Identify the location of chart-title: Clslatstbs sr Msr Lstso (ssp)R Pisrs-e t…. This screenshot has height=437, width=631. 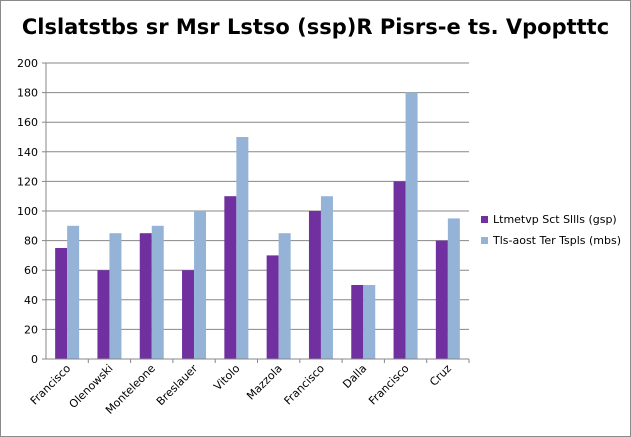
(315, 27).